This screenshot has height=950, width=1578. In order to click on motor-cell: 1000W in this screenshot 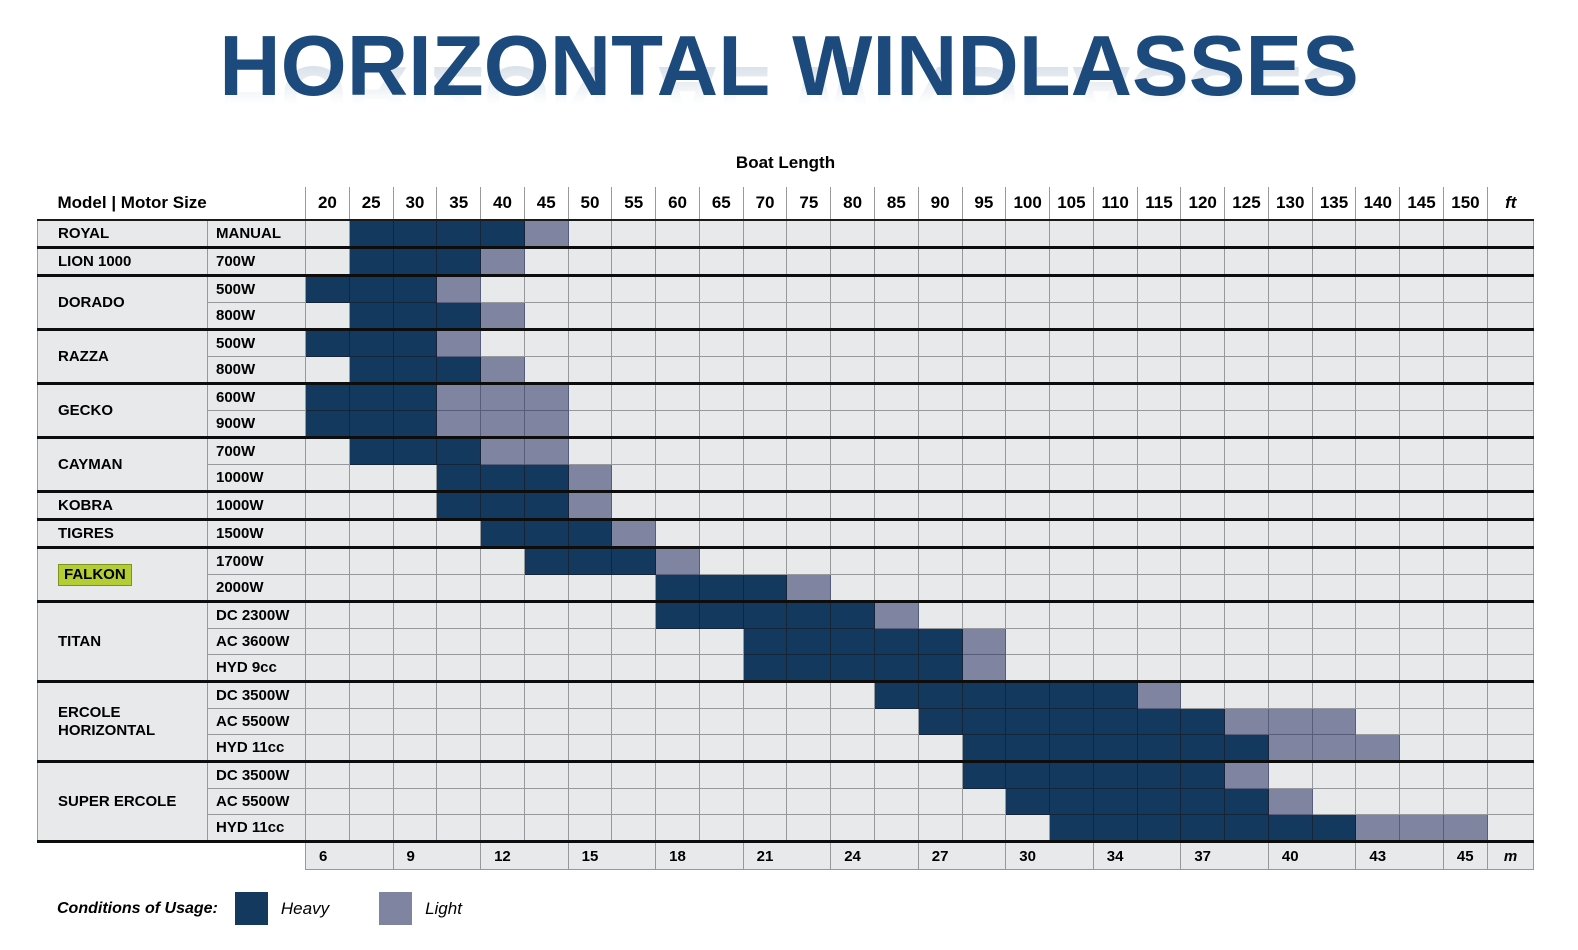, I will do `click(256, 506)`.